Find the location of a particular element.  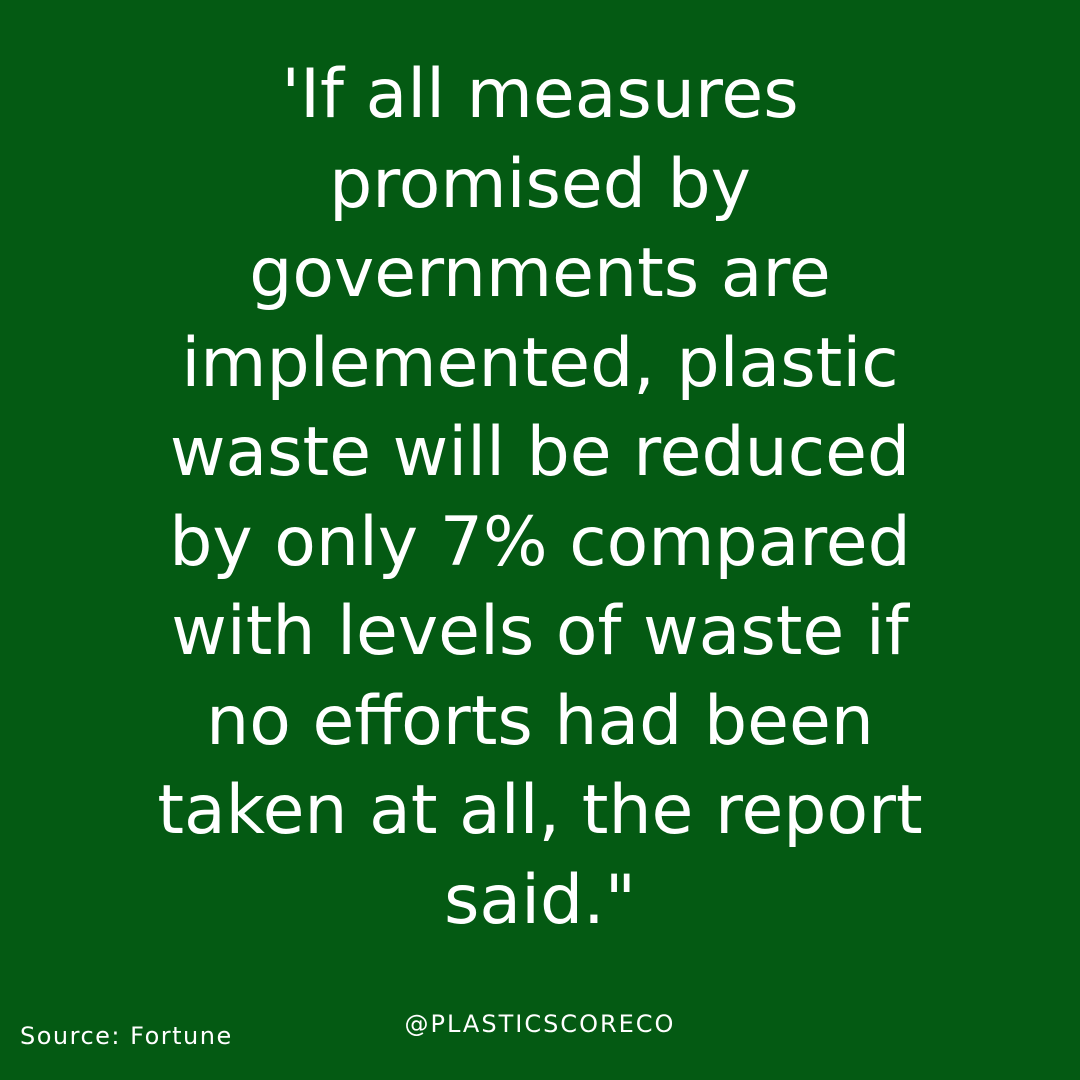

quote-line: with levels of waste if is located at coordinates (540, 631).